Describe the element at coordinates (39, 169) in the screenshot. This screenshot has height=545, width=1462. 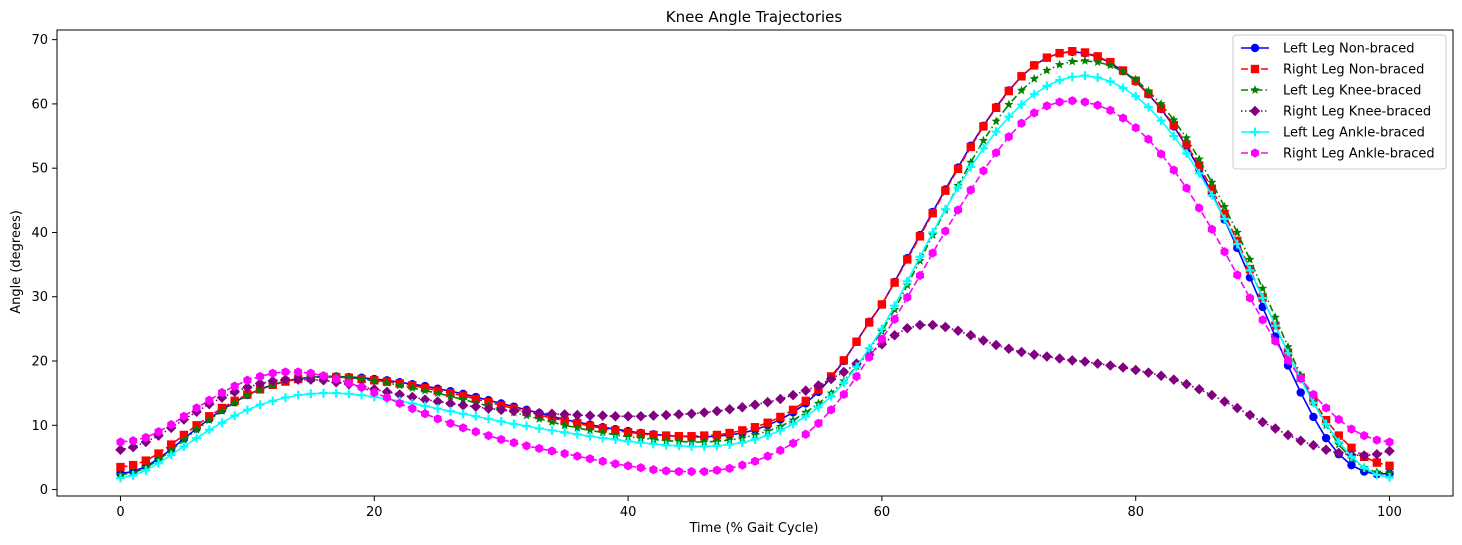
I see `y-tick-label: 50` at that location.